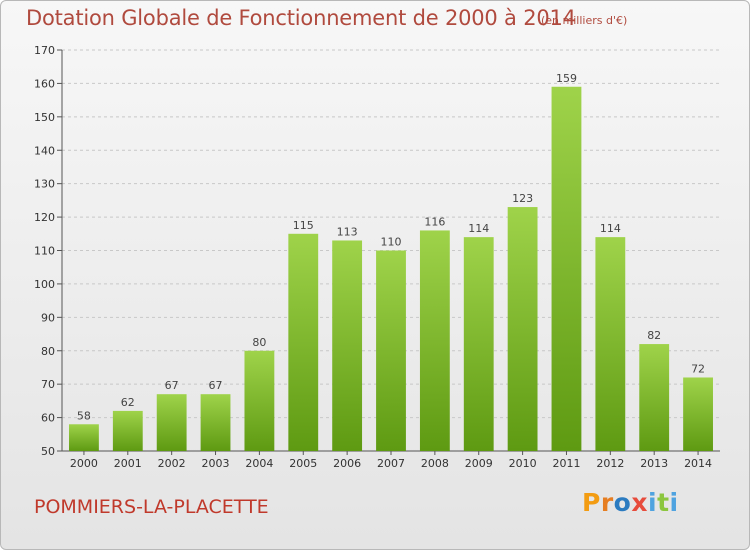 This screenshot has height=550, width=750. Describe the element at coordinates (698, 368) in the screenshot. I see `bar-value-label: 72` at that location.